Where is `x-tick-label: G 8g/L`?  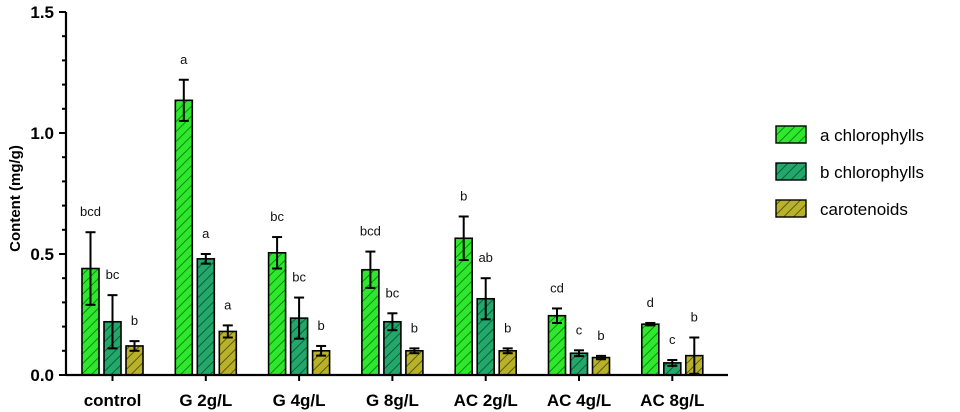 x-tick-label: G 8g/L is located at coordinates (392, 400).